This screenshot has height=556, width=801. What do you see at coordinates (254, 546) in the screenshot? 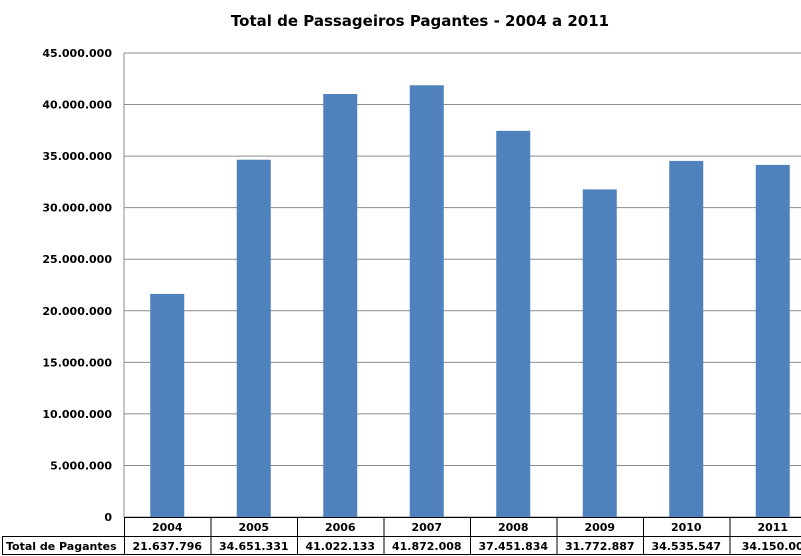
I see `data-label: 34.651.331` at bounding box center [254, 546].